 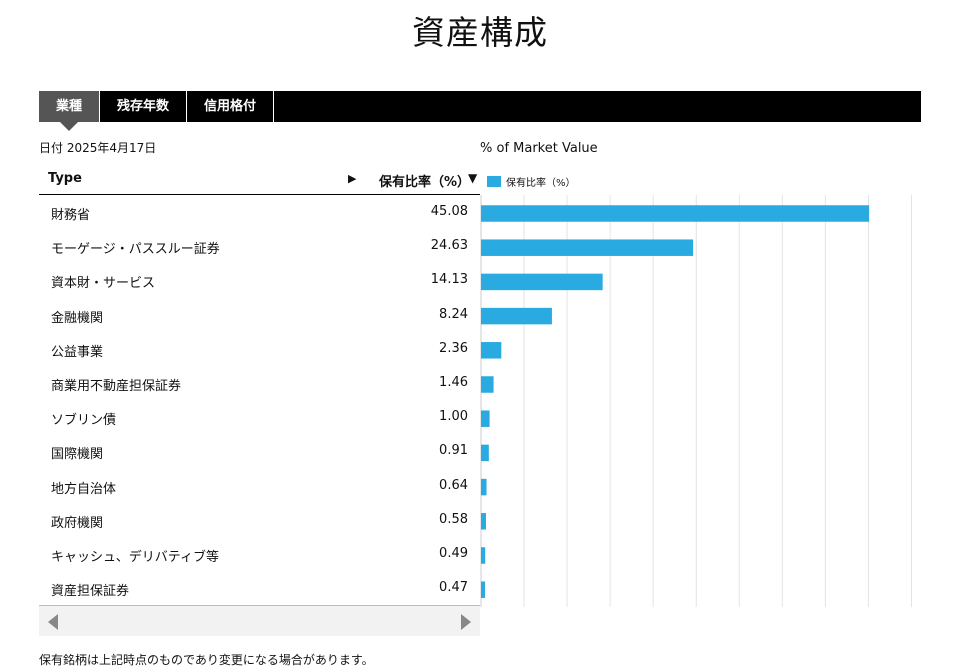 What do you see at coordinates (453, 519) in the screenshot?
I see `row-value: 0.58` at bounding box center [453, 519].